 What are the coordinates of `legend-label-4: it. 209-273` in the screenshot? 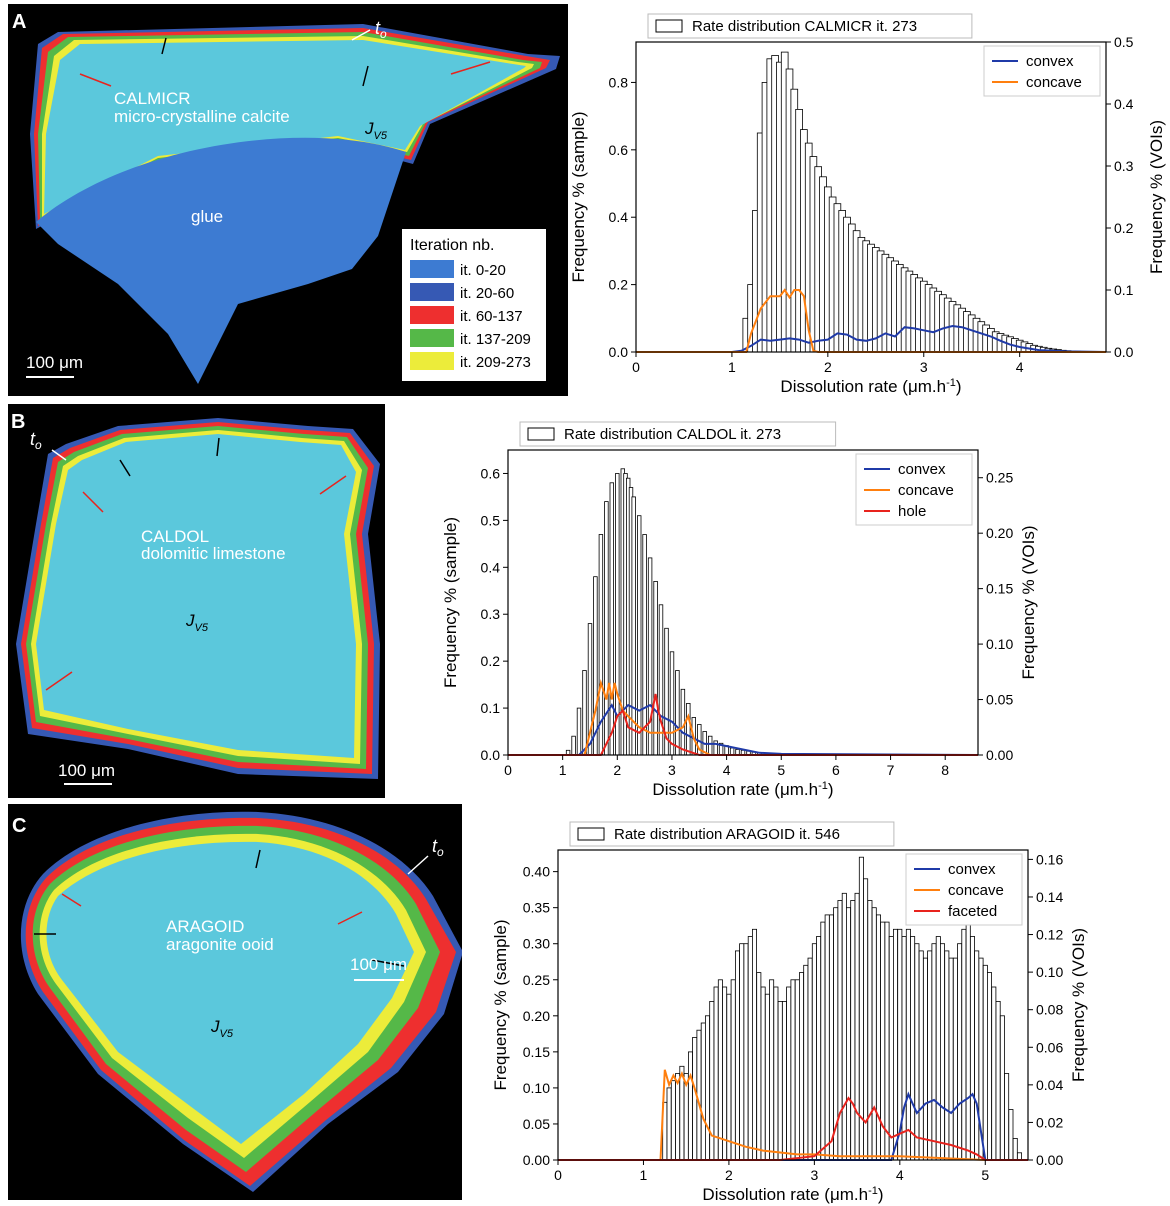 It's located at (495, 362).